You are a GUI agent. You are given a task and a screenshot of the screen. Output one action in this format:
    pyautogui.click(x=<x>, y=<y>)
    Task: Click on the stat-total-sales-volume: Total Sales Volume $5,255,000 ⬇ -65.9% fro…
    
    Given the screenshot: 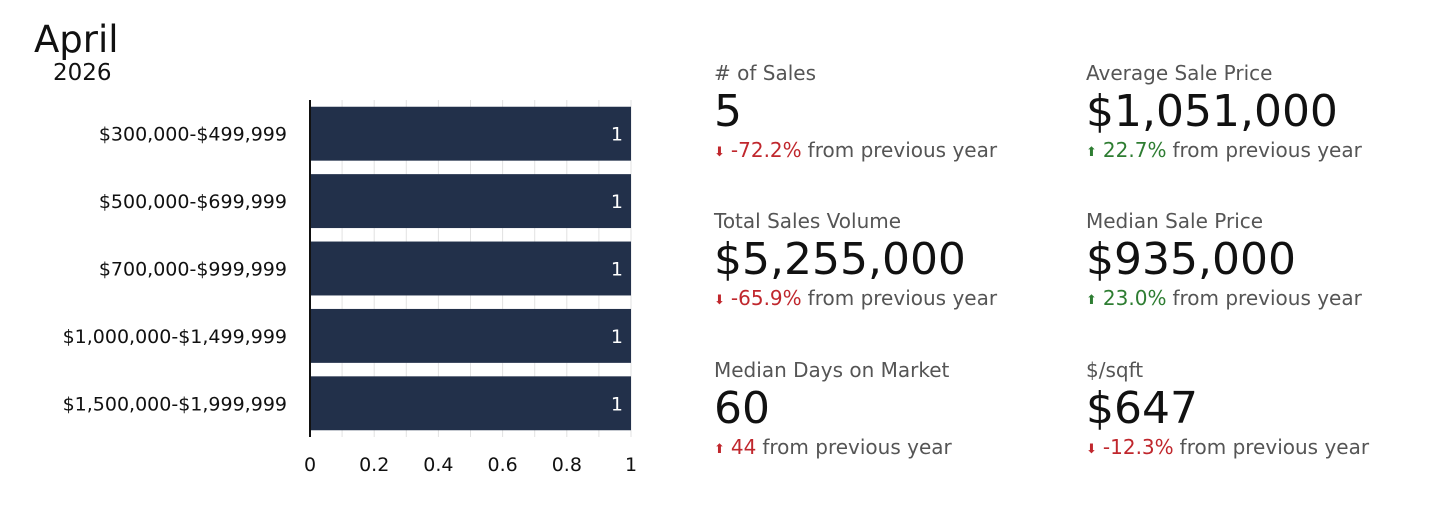 What is the action you would take?
    pyautogui.click(x=855, y=261)
    